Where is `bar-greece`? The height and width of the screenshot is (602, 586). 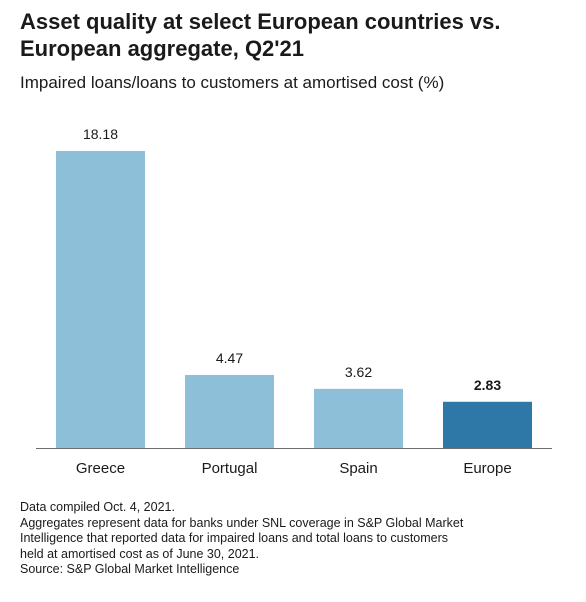 bar-greece is located at coordinates (100, 299).